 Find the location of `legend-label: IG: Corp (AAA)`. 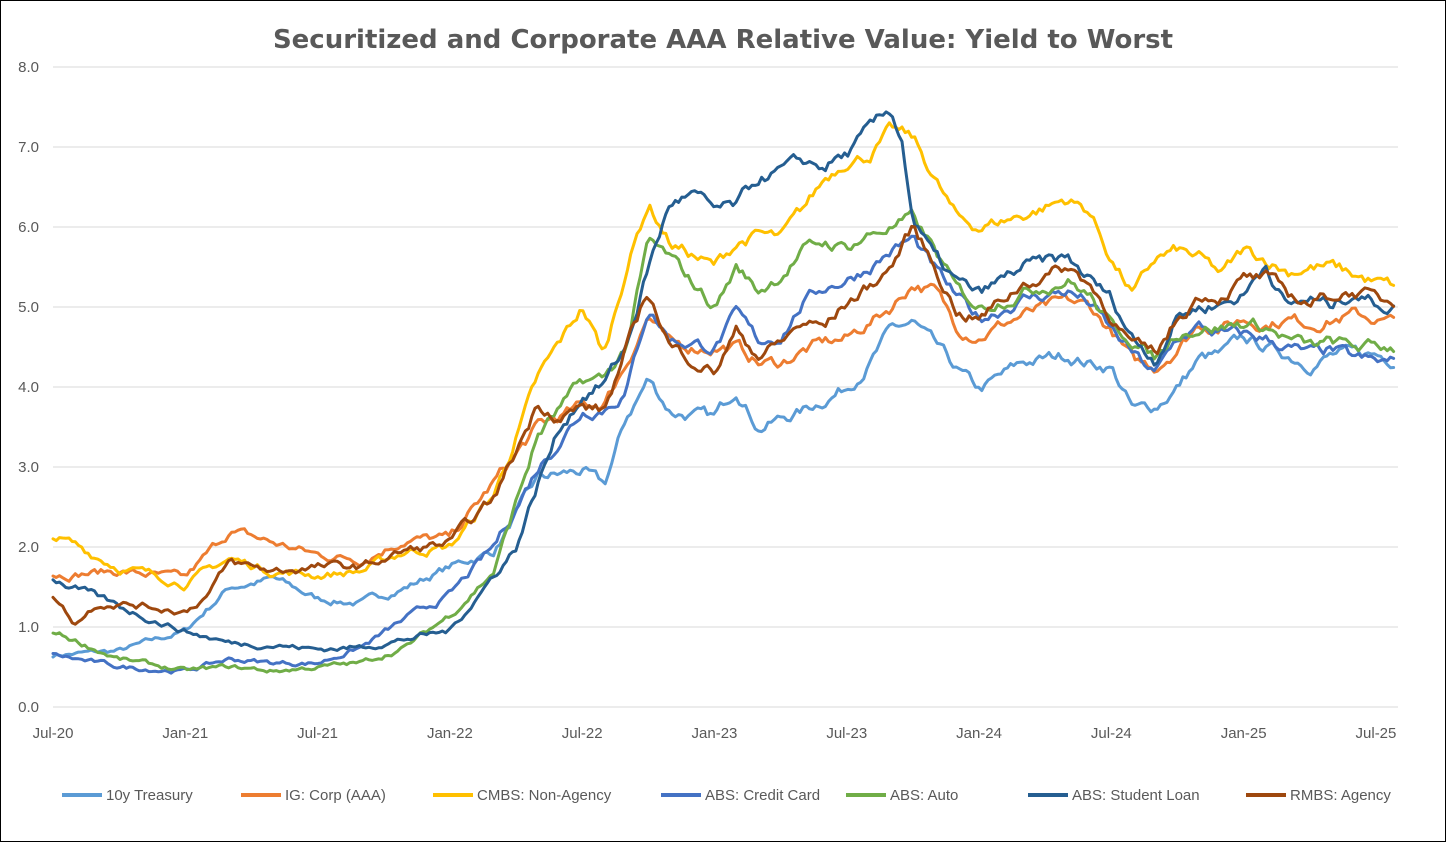

legend-label: IG: Corp (AAA) is located at coordinates (335, 795).